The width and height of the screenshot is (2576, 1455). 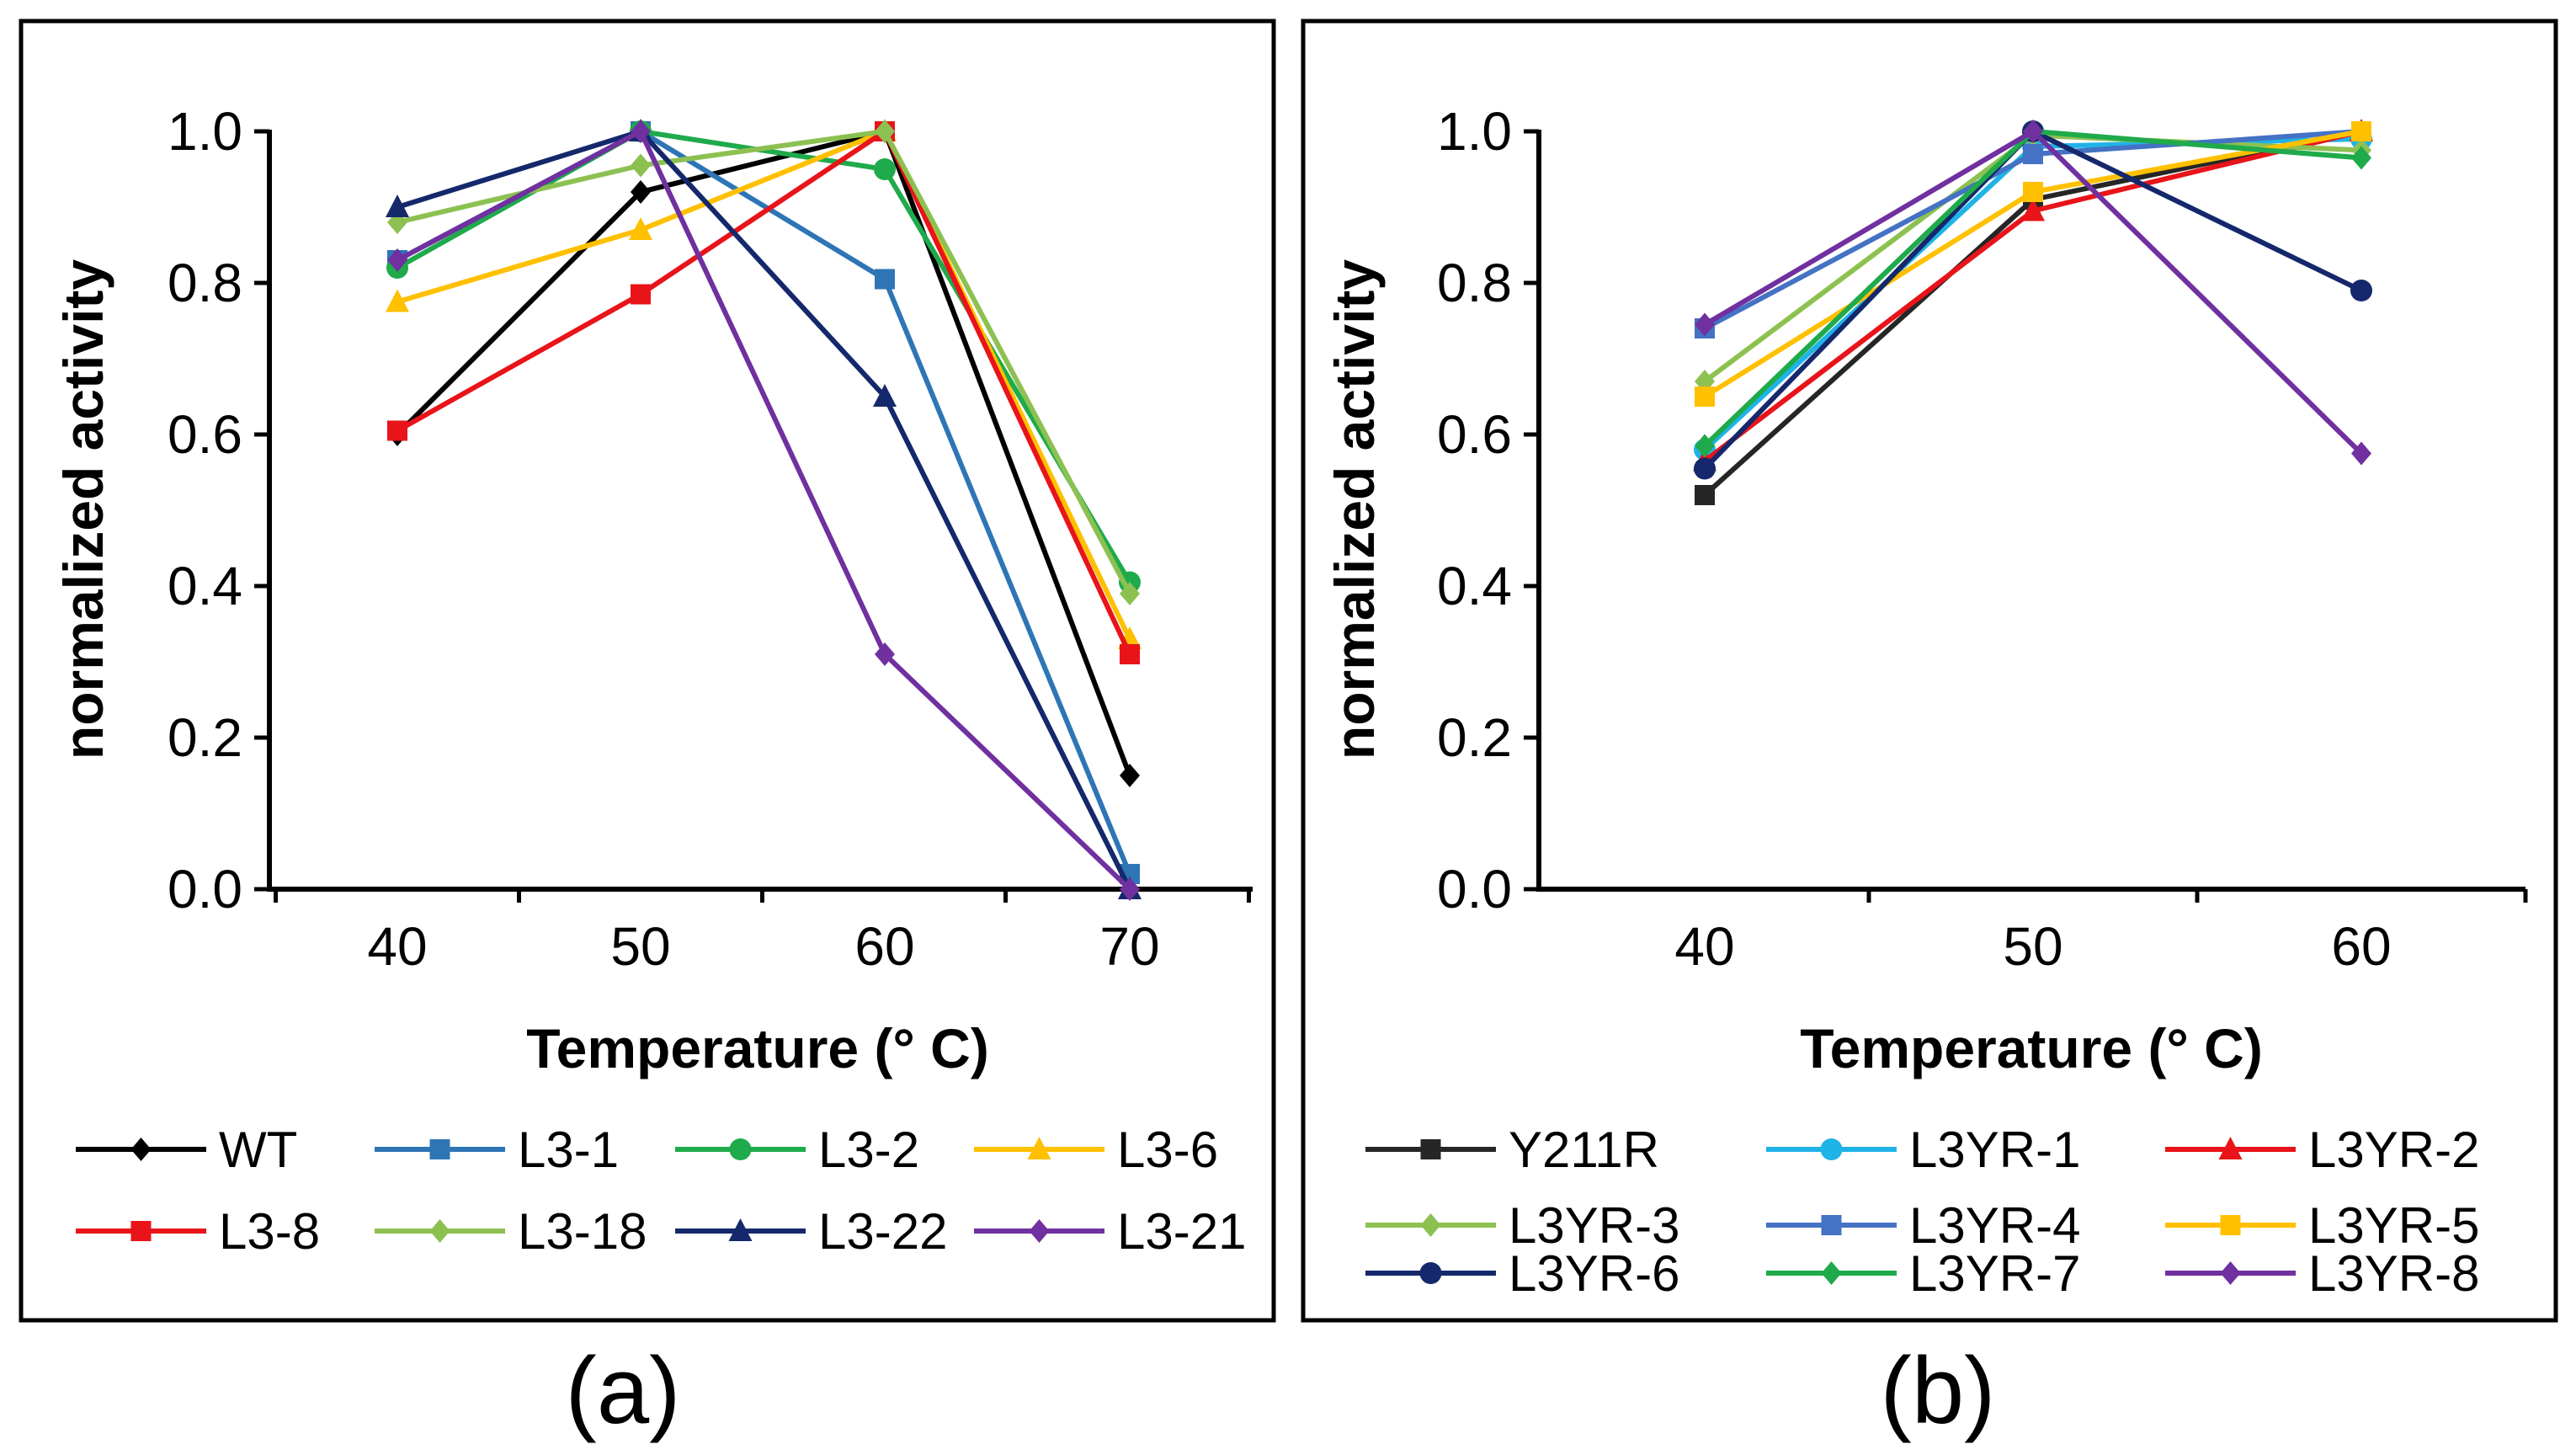 I want to click on panel-b-legend-label: L3YR-2, so click(x=2393, y=1150).